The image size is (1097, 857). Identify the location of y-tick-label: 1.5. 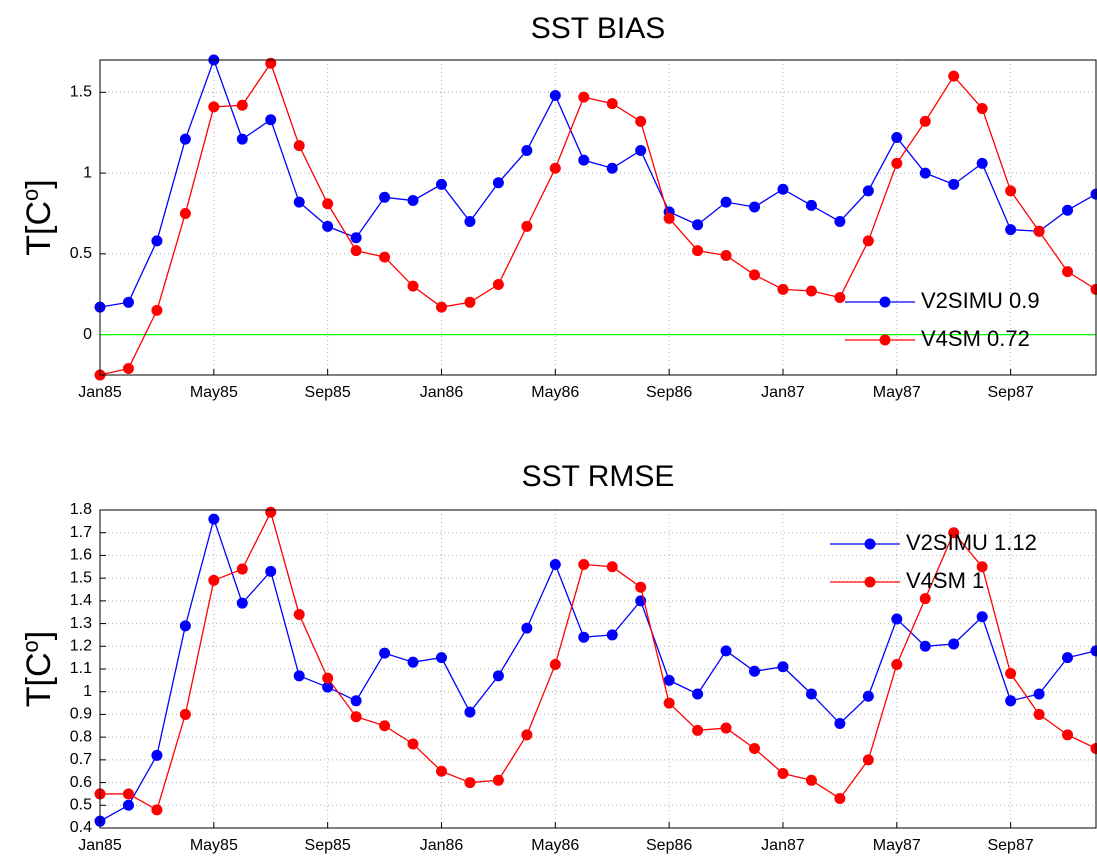
(81, 577).